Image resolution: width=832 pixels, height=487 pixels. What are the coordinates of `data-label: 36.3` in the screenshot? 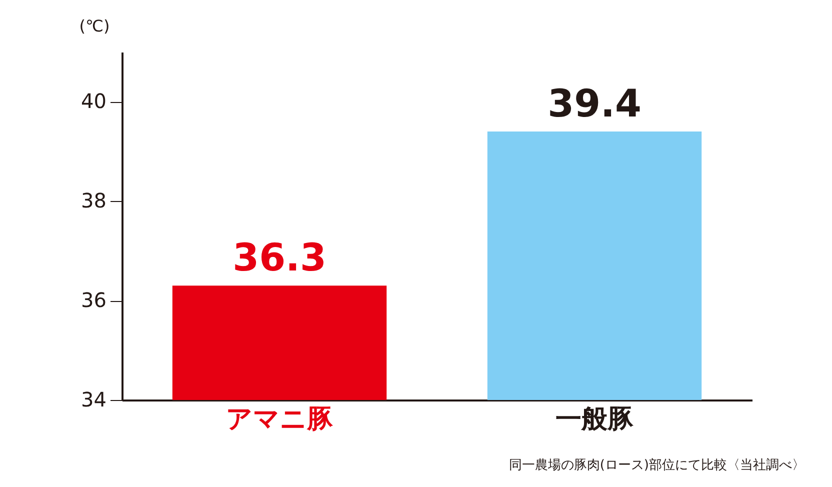 It's located at (279, 258).